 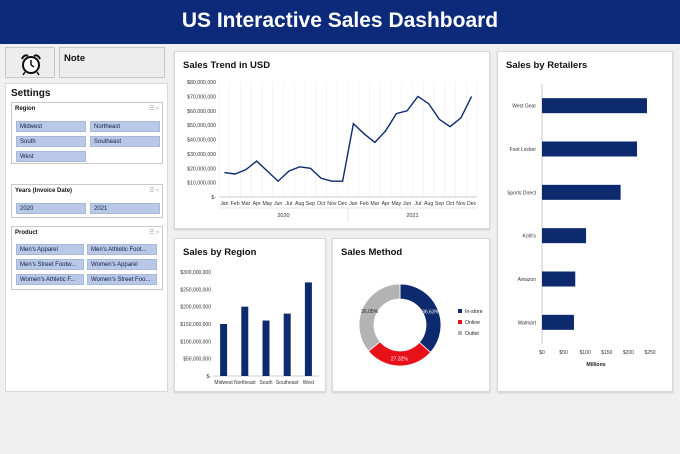 I want to click on dashboard-header: US Interactive Sales Dashboard, so click(x=340, y=22).